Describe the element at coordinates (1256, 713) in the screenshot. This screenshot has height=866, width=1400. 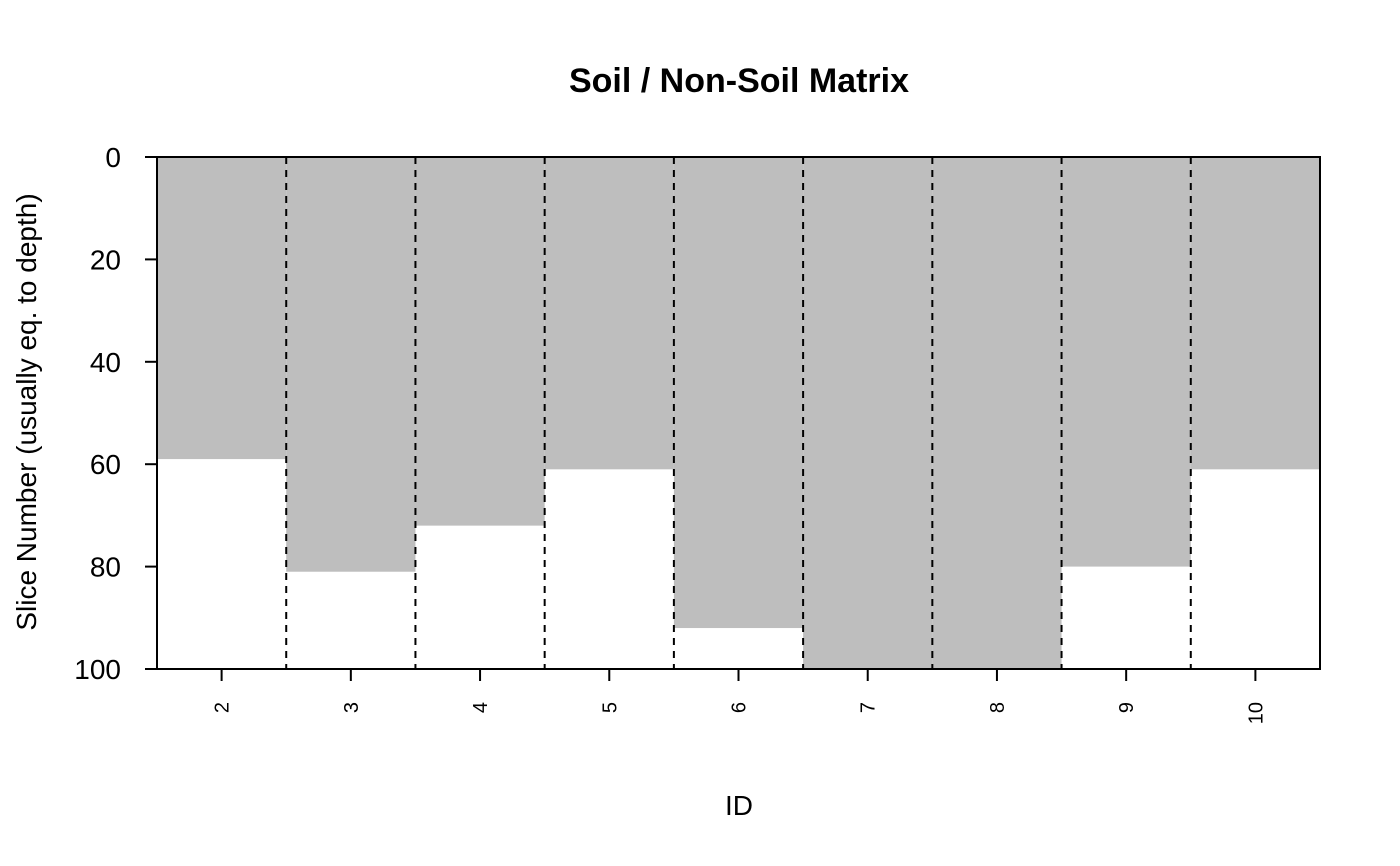
I see `x-tick-label-10: 10` at that location.